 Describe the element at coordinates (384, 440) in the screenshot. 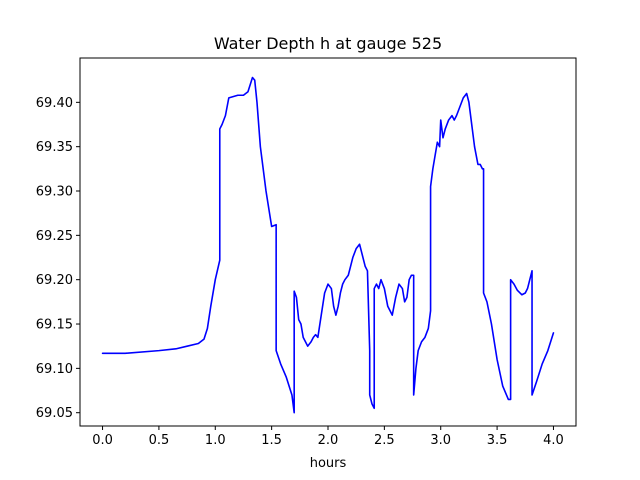

I see `x-tick-label: 2.5` at that location.